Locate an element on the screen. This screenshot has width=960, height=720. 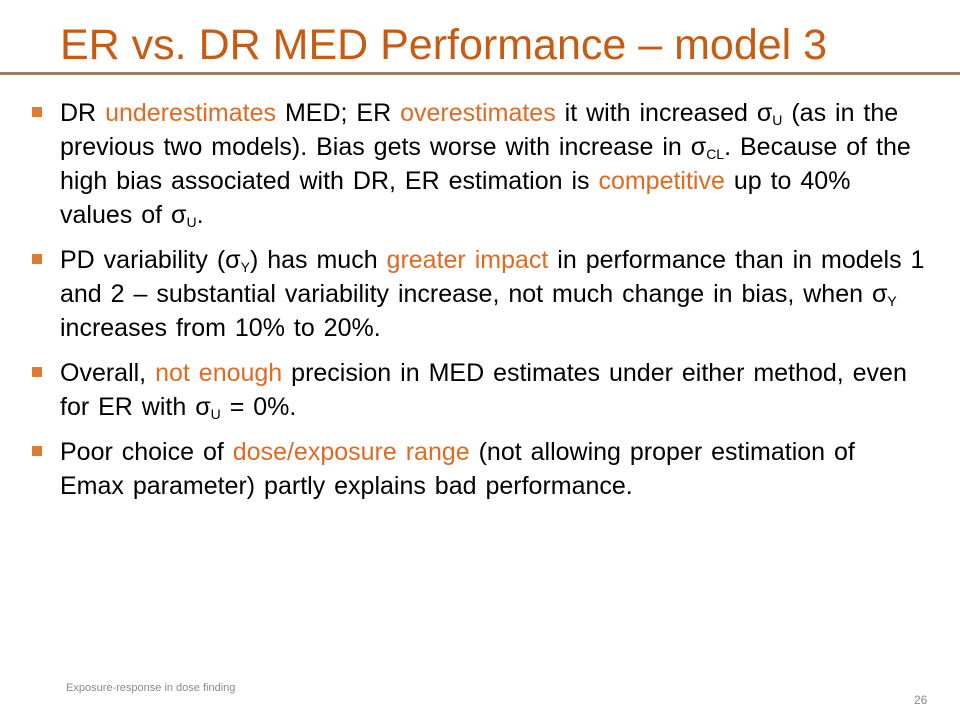
bullet-text: = 0%. is located at coordinates (258, 407).